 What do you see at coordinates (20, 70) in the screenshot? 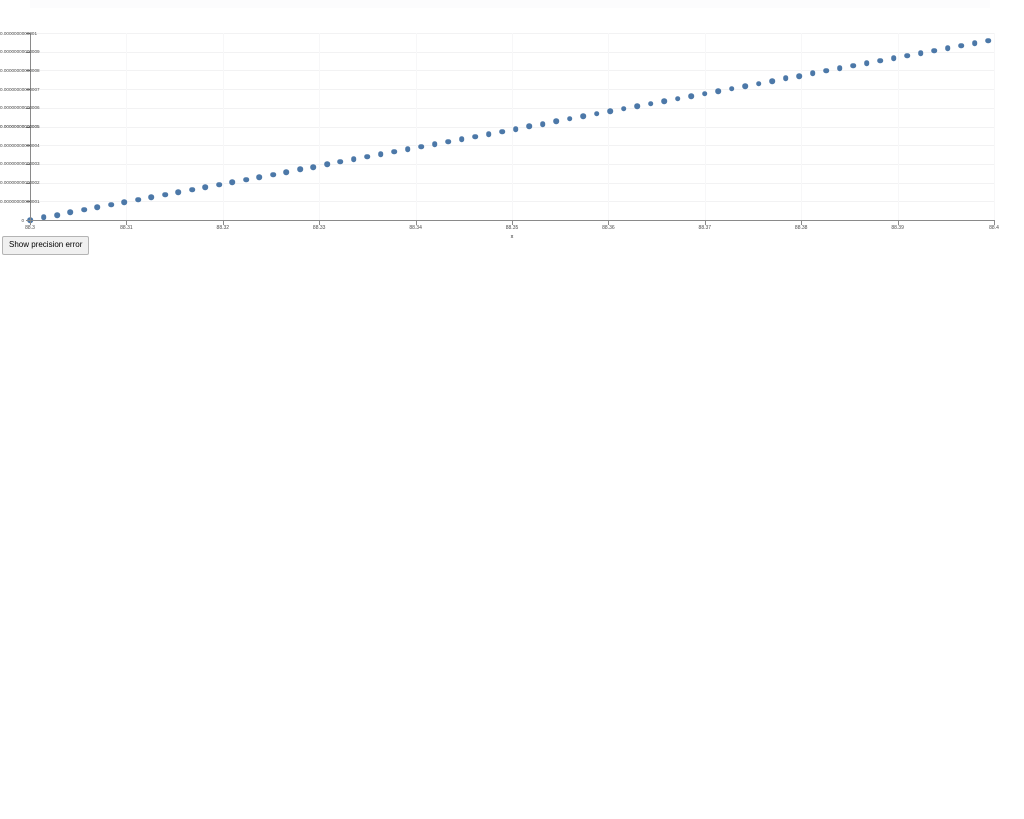
I see `y-tick-label: 0.00000000000008` at bounding box center [20, 70].